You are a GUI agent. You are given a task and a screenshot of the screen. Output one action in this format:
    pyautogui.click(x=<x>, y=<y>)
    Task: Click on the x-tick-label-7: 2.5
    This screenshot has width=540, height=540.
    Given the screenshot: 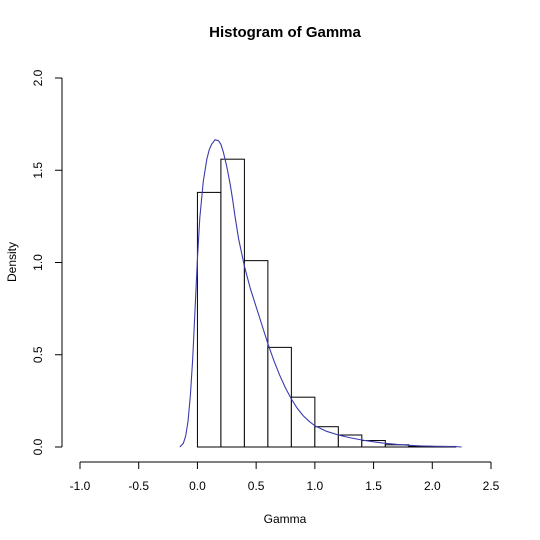 What is the action you would take?
    pyautogui.click(x=491, y=486)
    